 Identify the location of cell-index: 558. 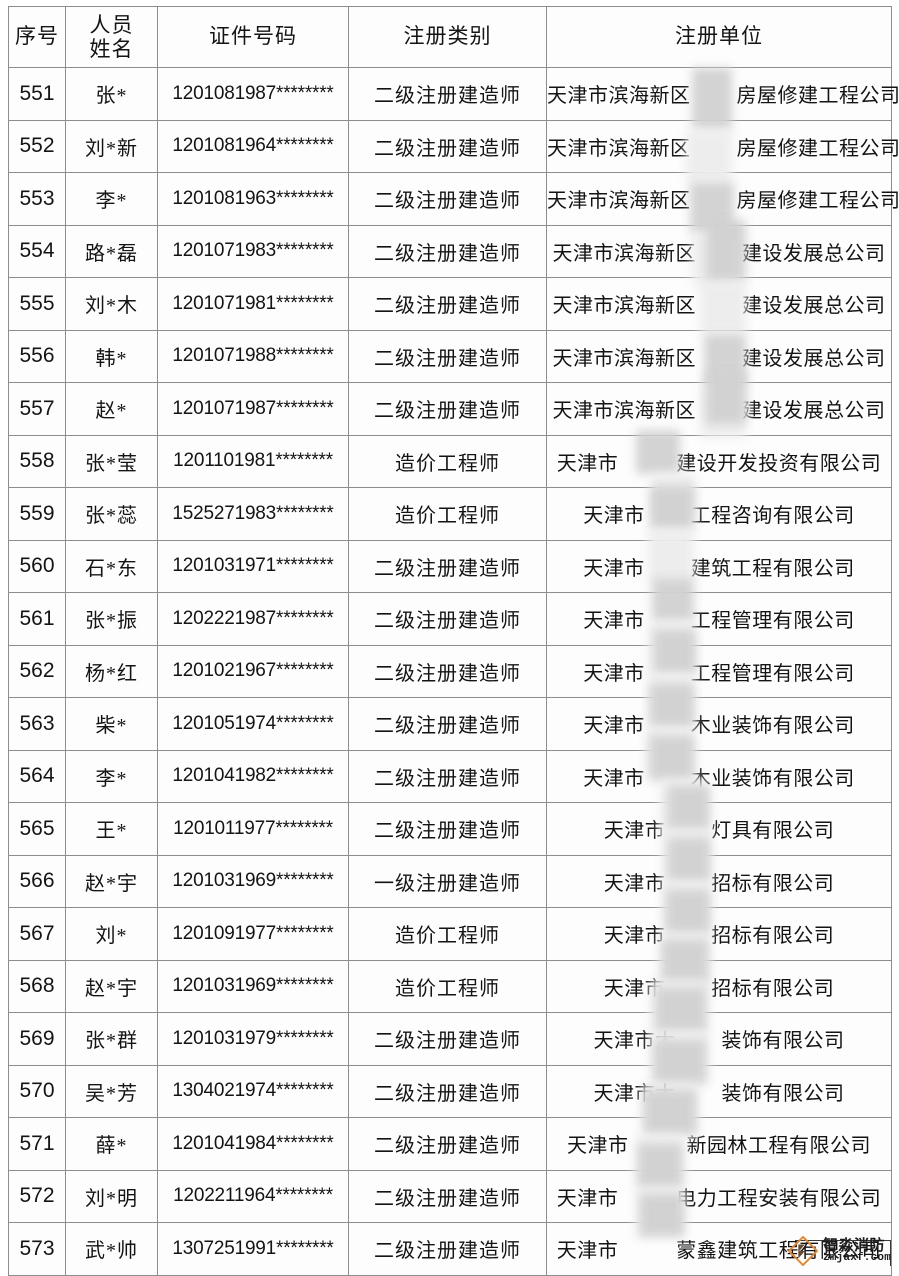
(37, 461).